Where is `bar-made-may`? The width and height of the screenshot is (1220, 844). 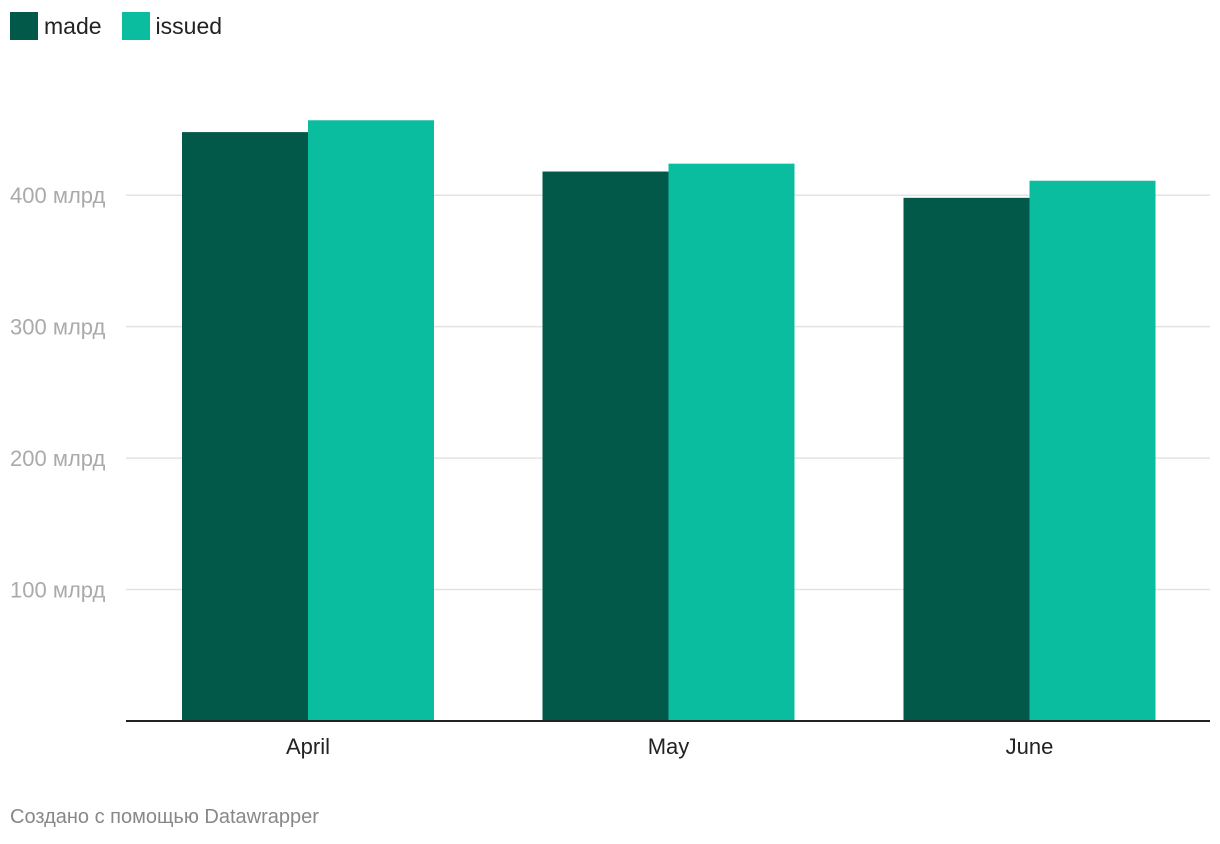 bar-made-may is located at coordinates (605, 446).